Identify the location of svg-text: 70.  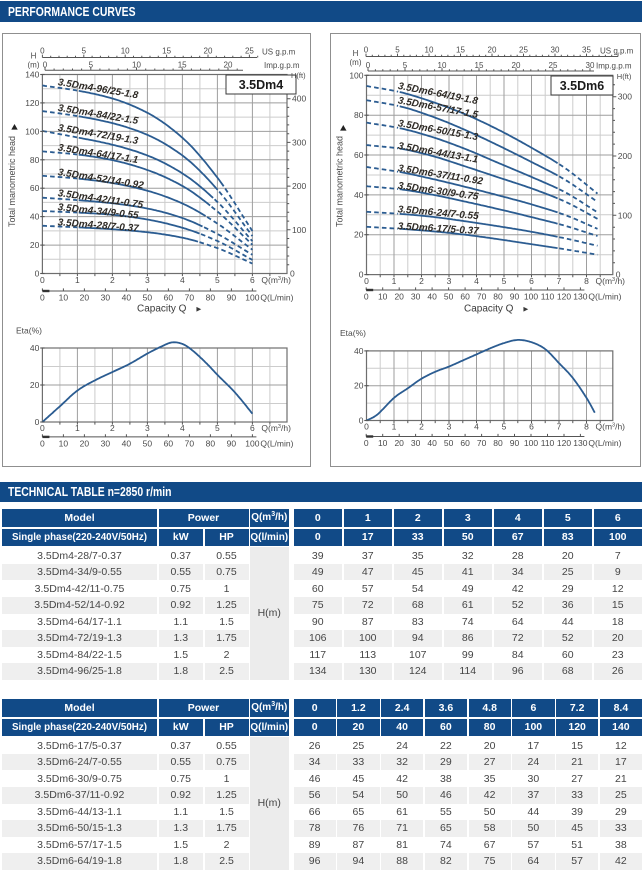
(190, 298).